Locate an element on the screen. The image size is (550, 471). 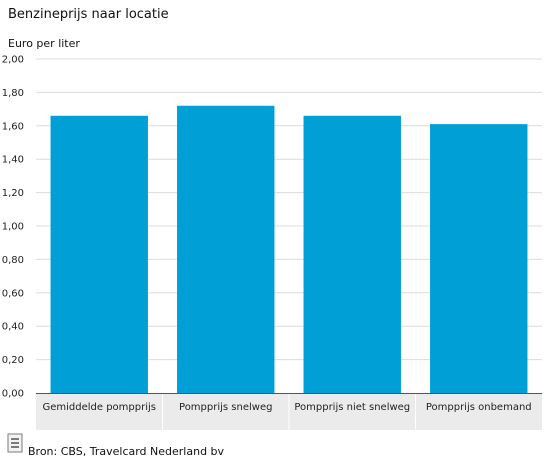
y-tick-label: 0,60 is located at coordinates (13, 293).